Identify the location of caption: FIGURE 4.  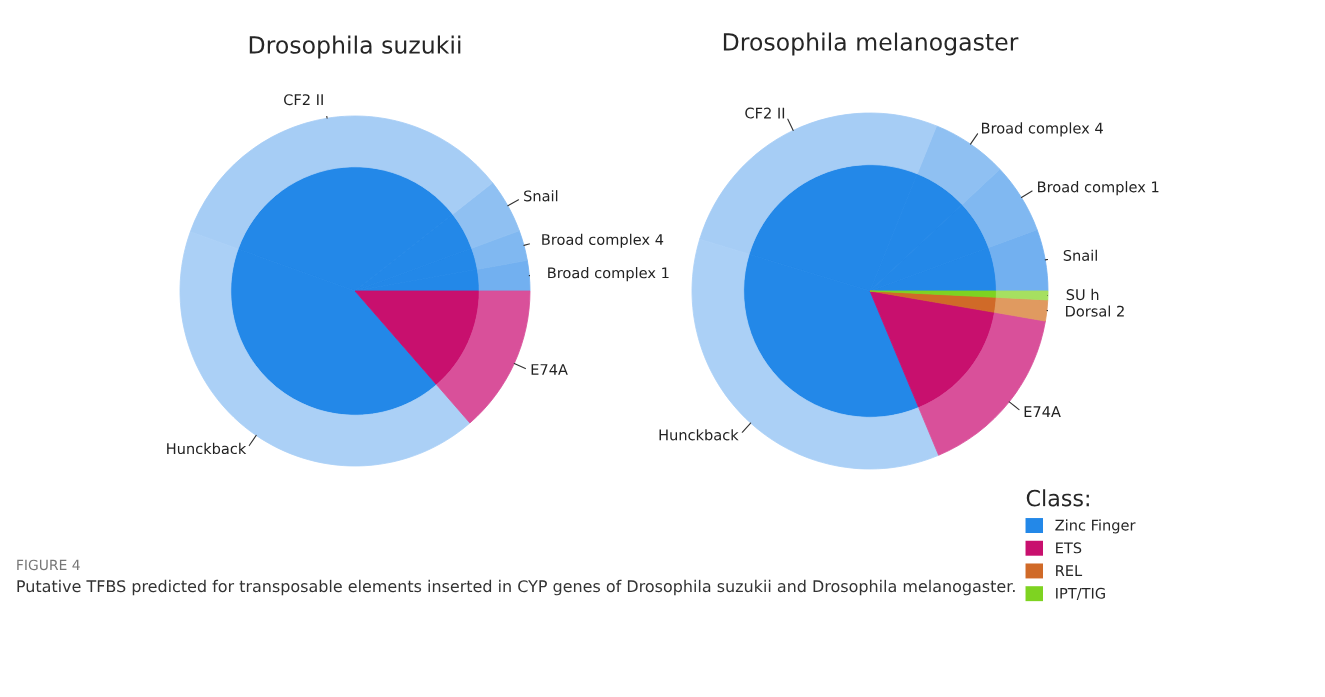
(48, 565).